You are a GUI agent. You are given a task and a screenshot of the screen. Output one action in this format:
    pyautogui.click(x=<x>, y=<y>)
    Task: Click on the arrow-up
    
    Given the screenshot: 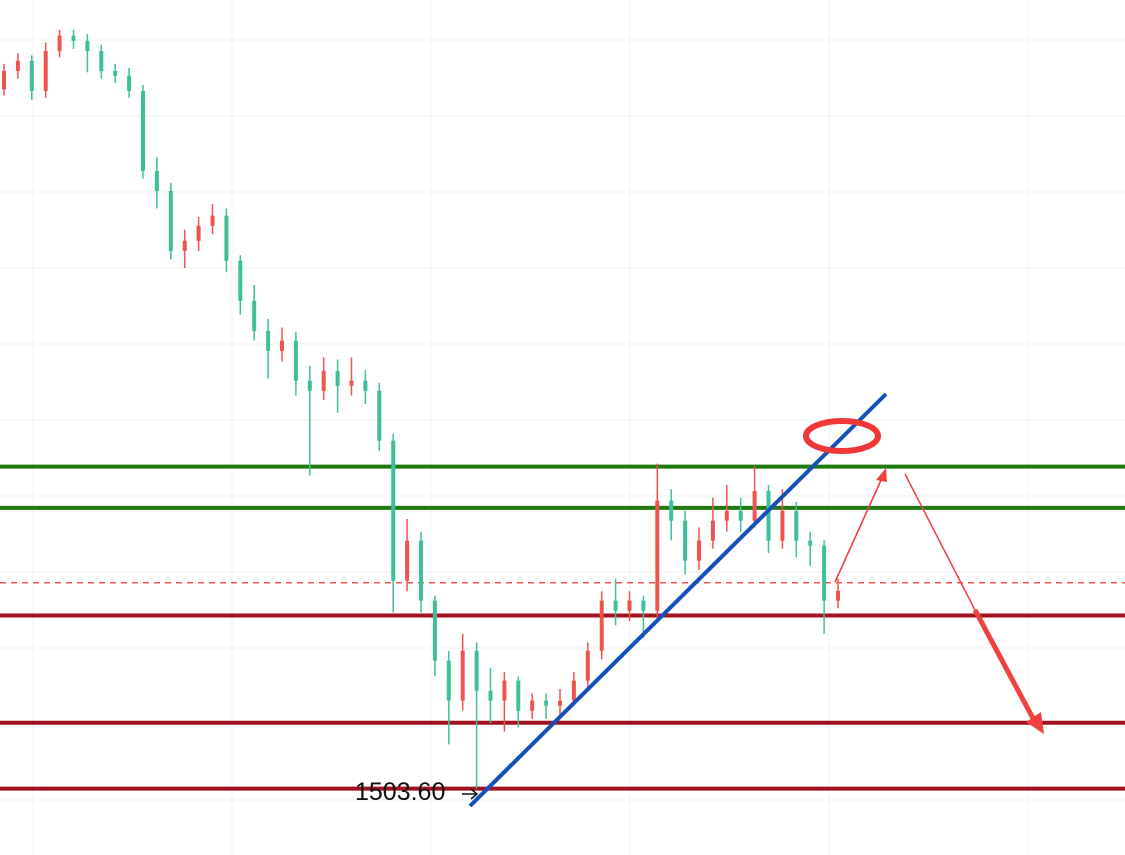 What is the action you would take?
    pyautogui.click(x=858, y=530)
    